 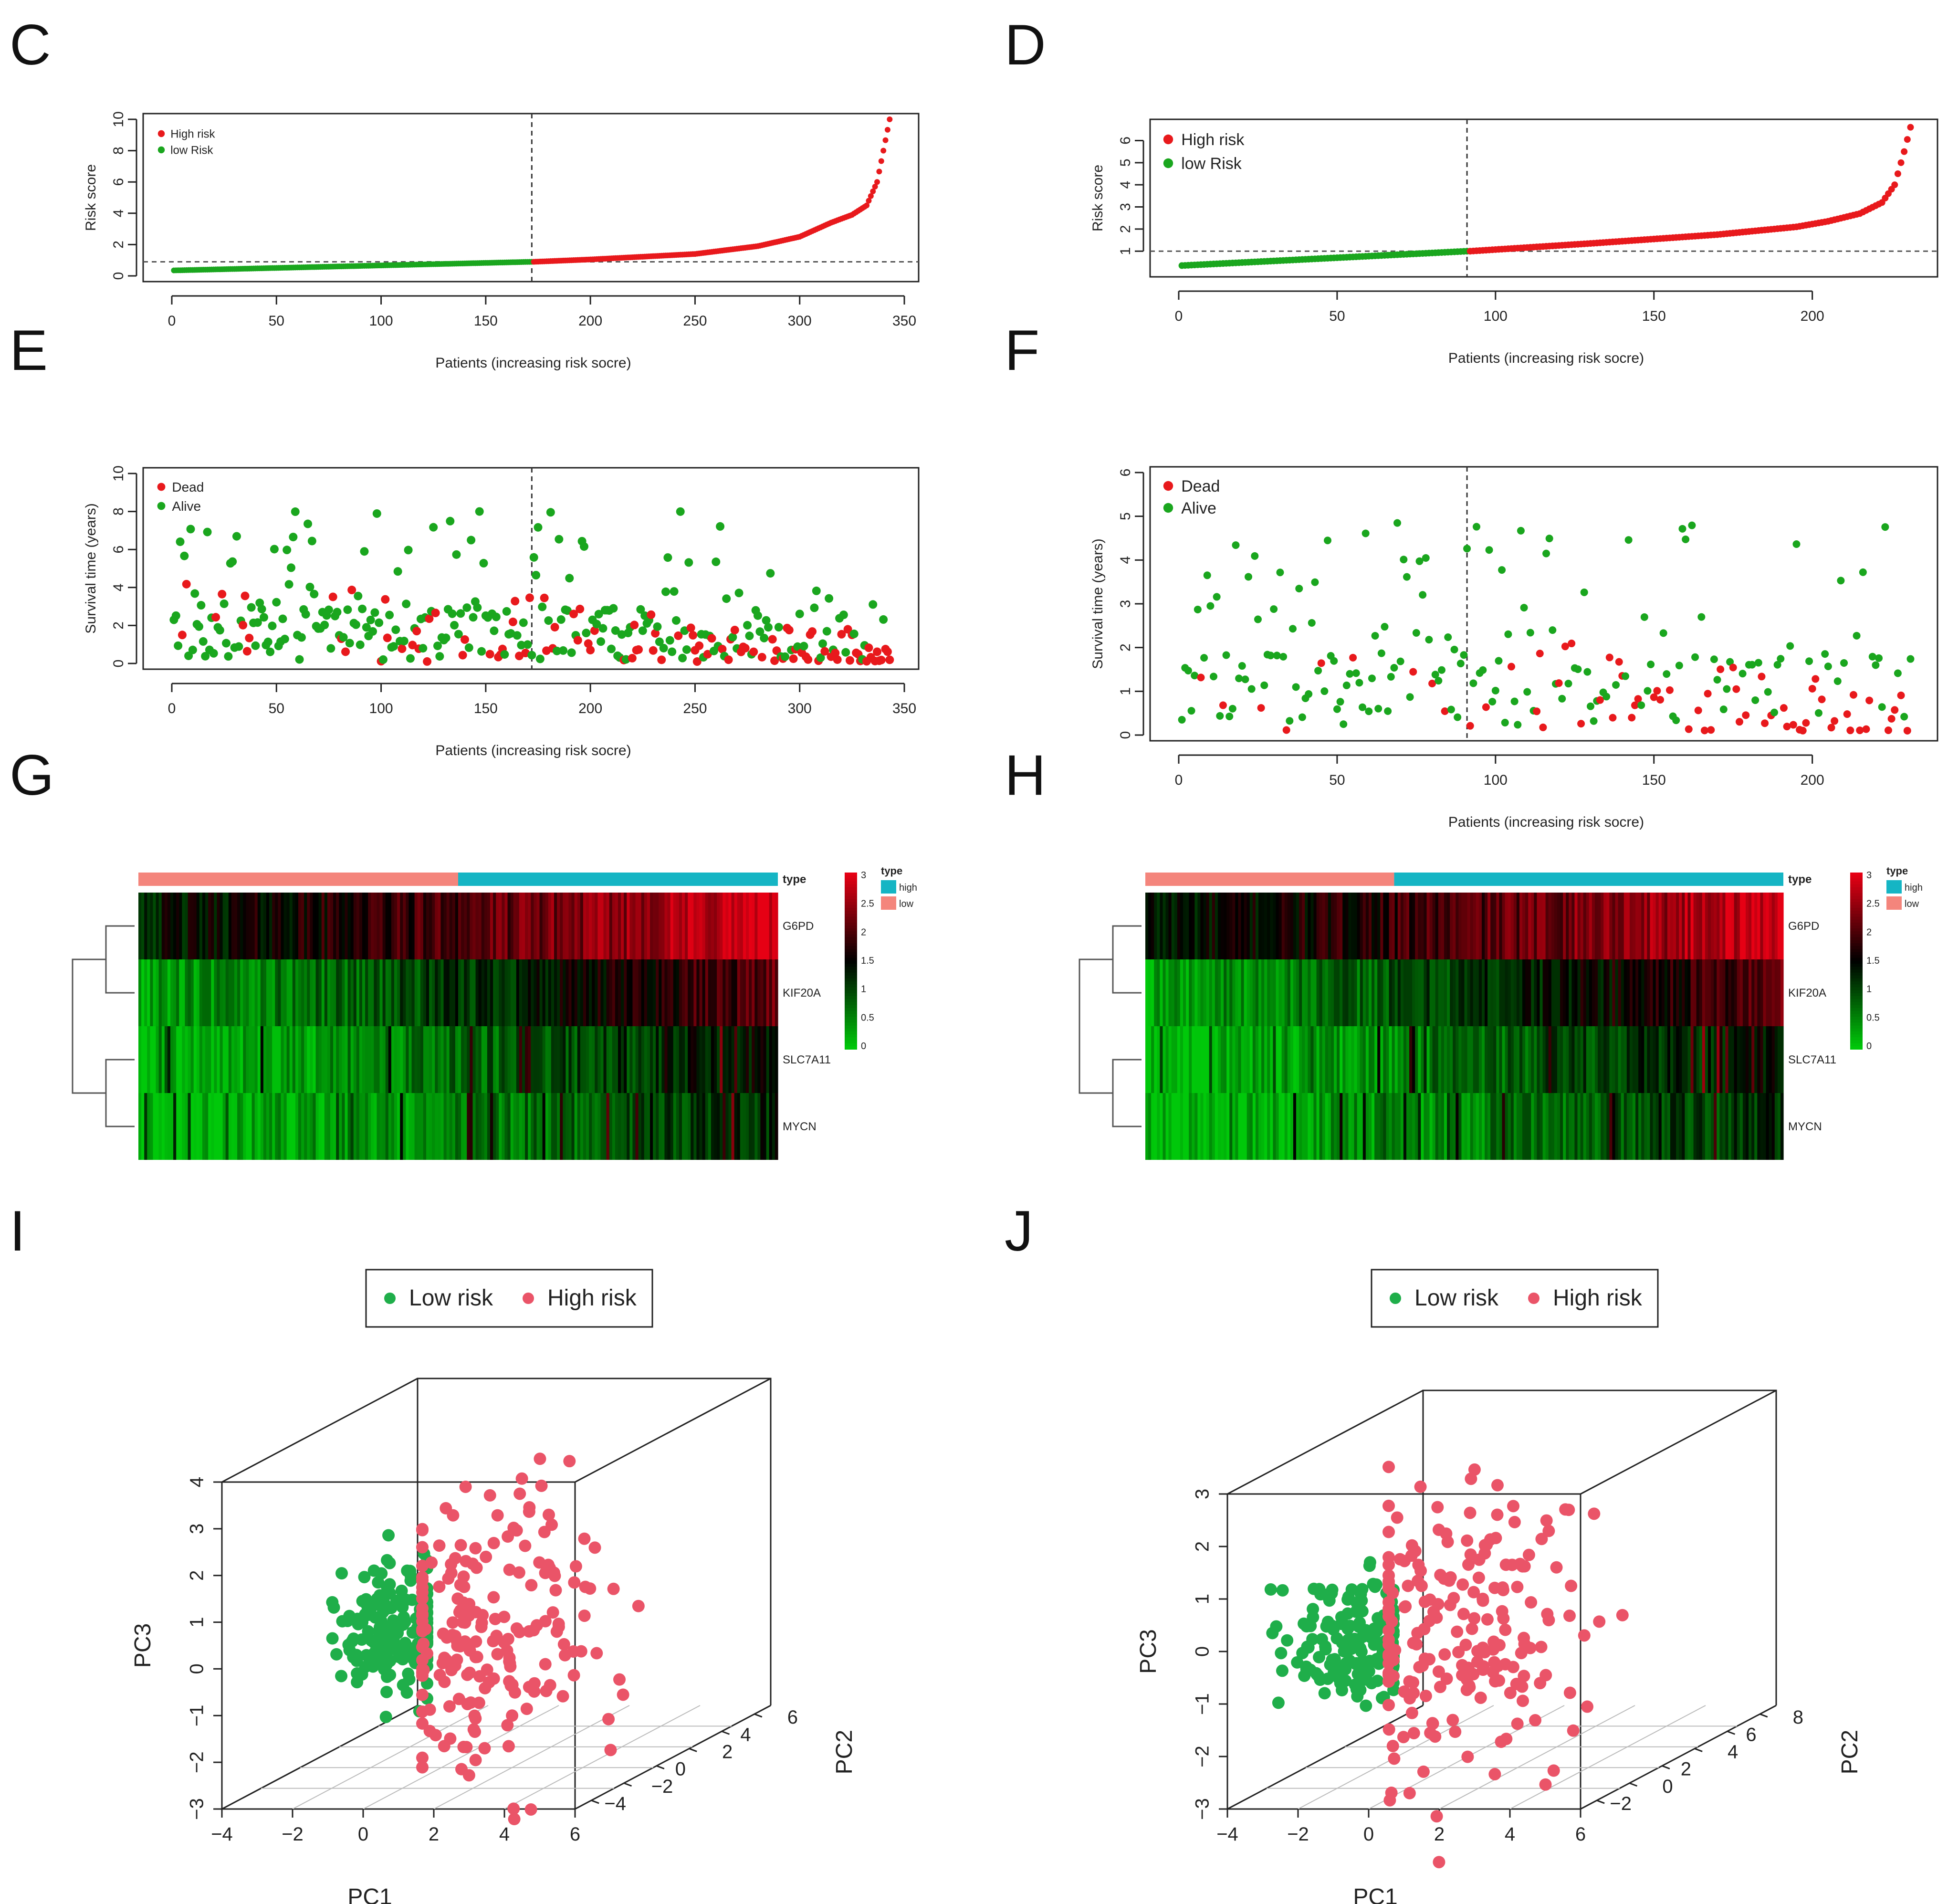 What do you see at coordinates (693, 1750) in the screenshot?
I see `pc2-tick-mark` at bounding box center [693, 1750].